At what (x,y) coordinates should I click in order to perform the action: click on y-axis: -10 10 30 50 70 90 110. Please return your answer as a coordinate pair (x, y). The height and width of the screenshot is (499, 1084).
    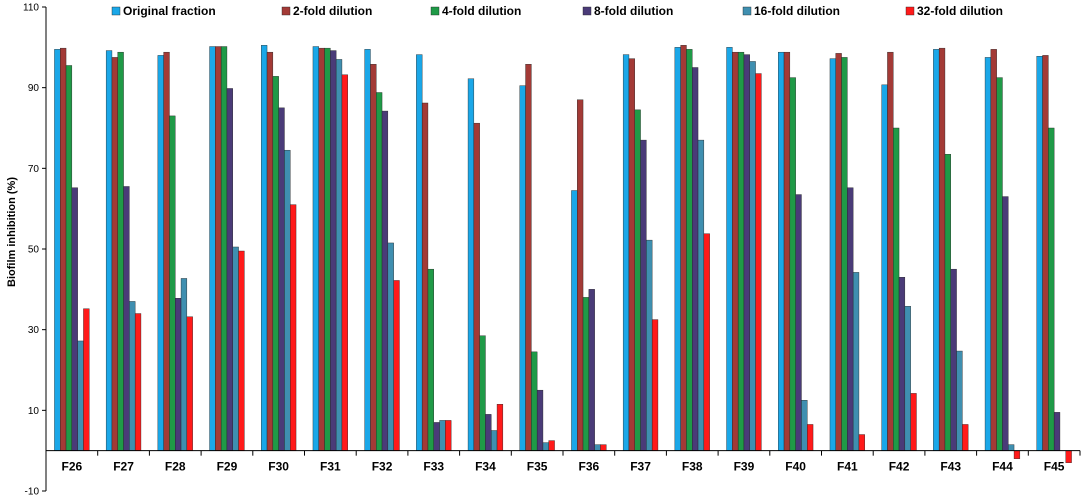
    Looking at the image, I should click on (35, 250).